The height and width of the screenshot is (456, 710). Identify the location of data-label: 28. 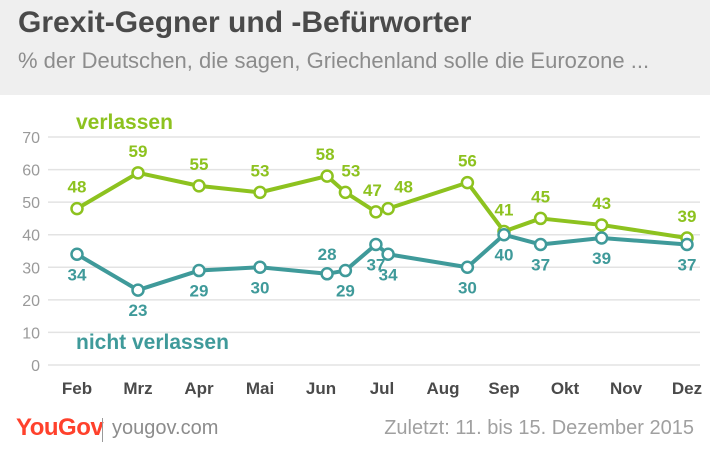
(327, 254).